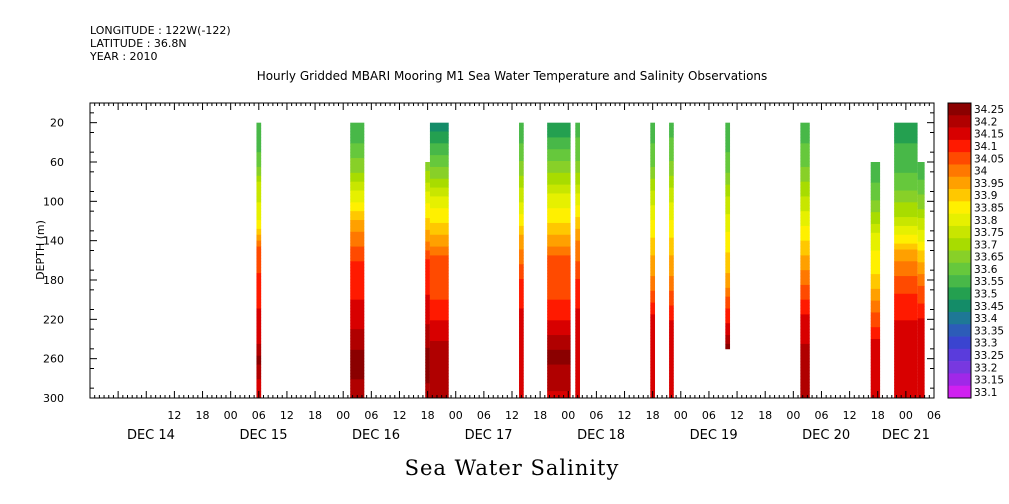 This screenshot has height=504, width=1009. I want to click on x-tick-label: 00, so click(681, 415).